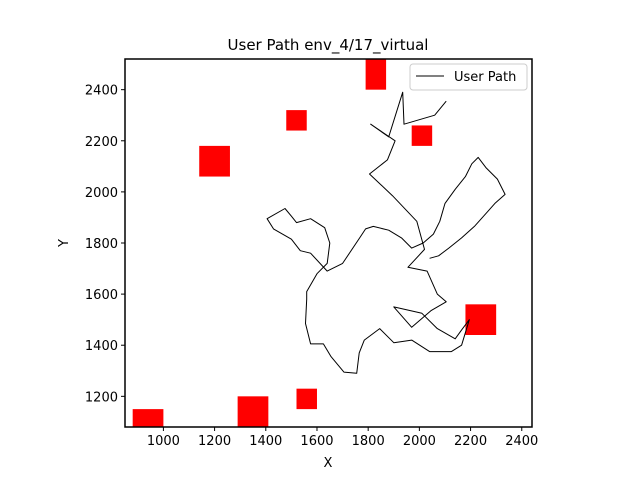 The image size is (640, 480). Describe the element at coordinates (101, 193) in the screenshot. I see `y-tick-label: 2000` at that location.